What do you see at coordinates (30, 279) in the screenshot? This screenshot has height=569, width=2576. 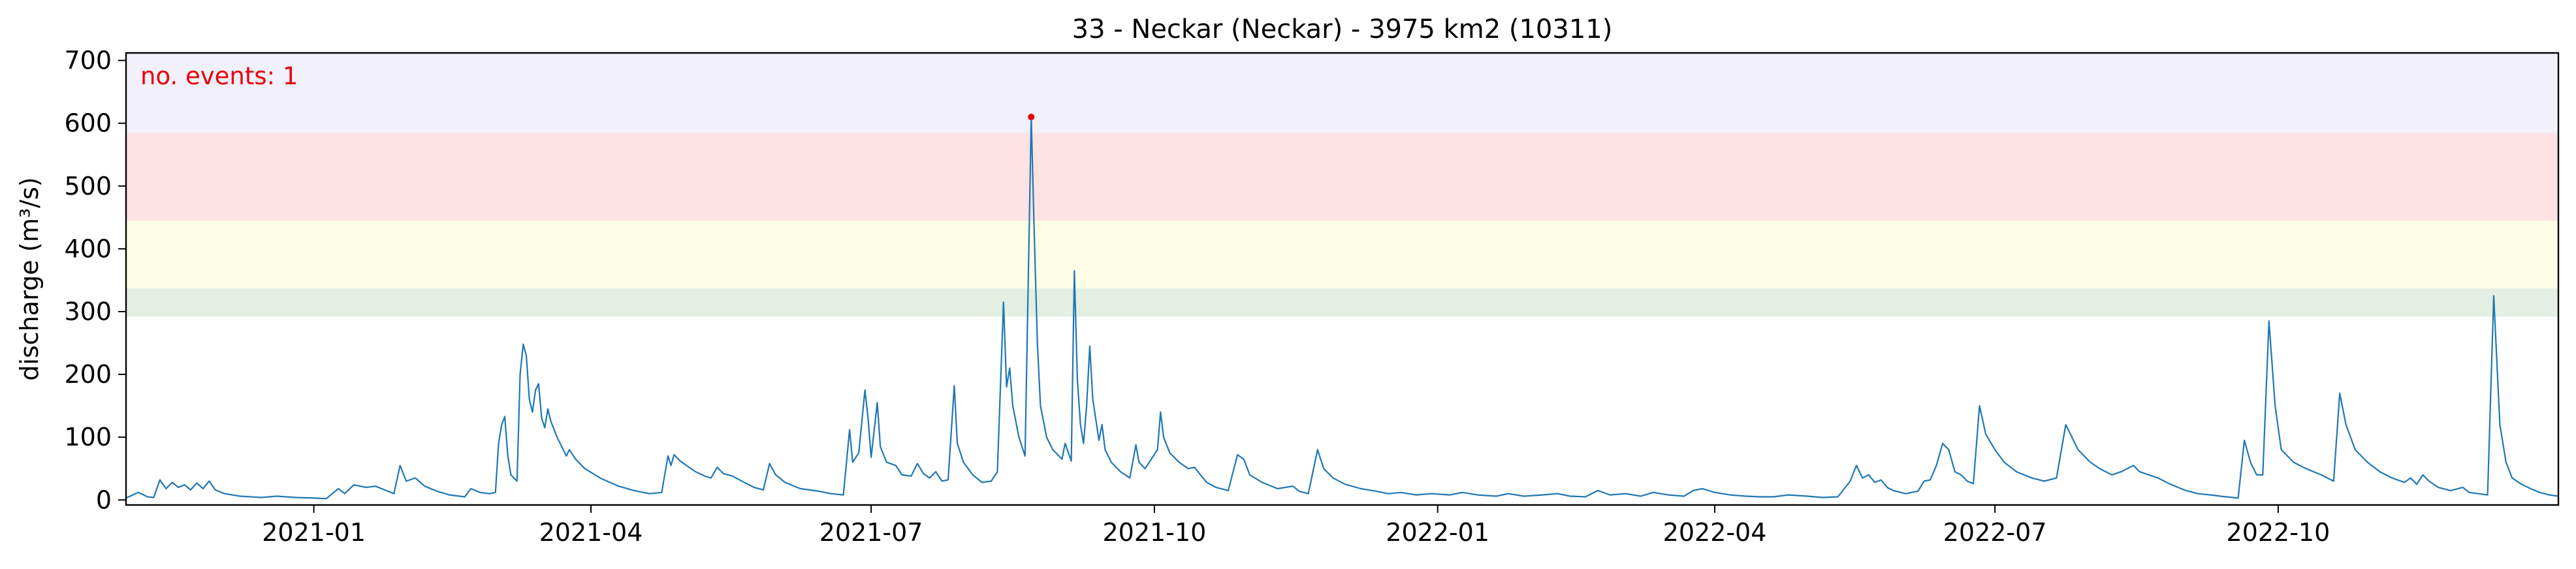 I see `y-axis-label: discharge (m³/s)` at bounding box center [30, 279].